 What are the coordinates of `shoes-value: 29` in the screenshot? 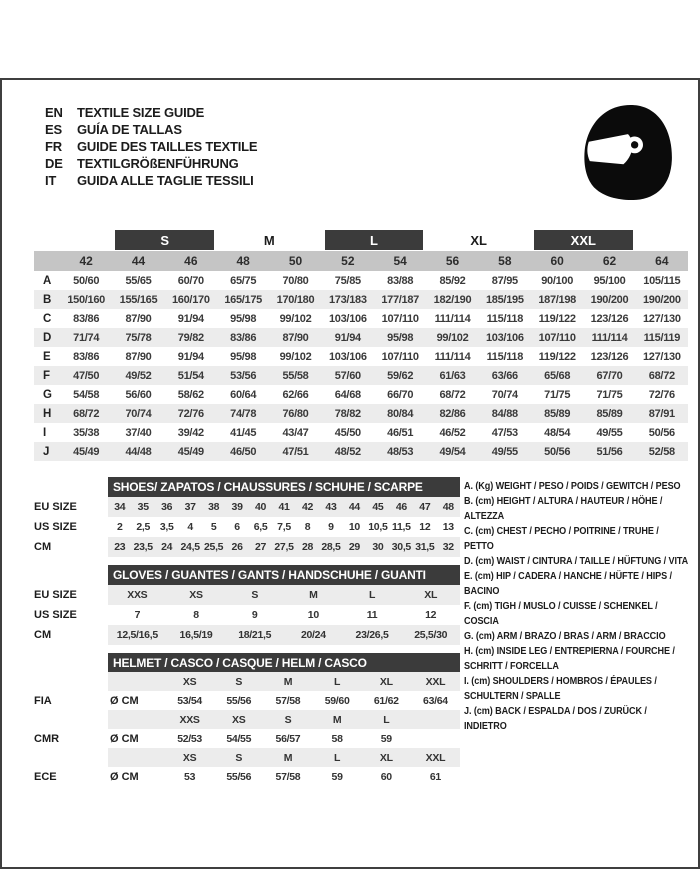 It's located at (354, 547).